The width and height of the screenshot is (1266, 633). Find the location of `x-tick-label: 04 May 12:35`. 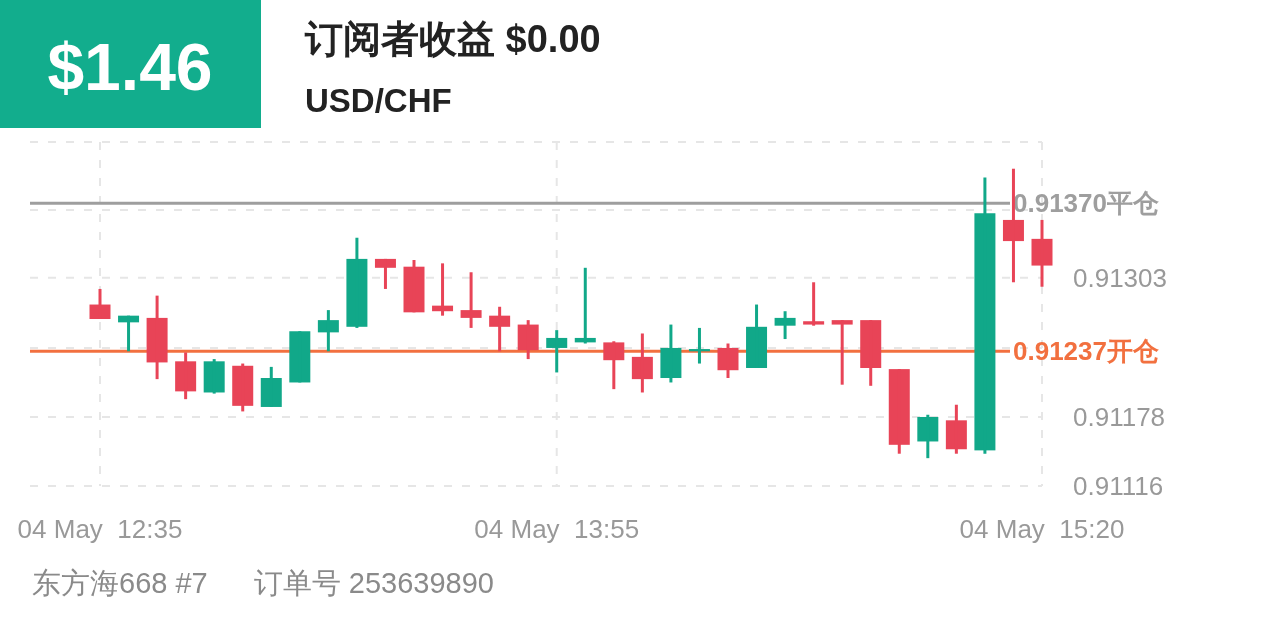

x-tick-label: 04 May 12:35 is located at coordinates (100, 529).